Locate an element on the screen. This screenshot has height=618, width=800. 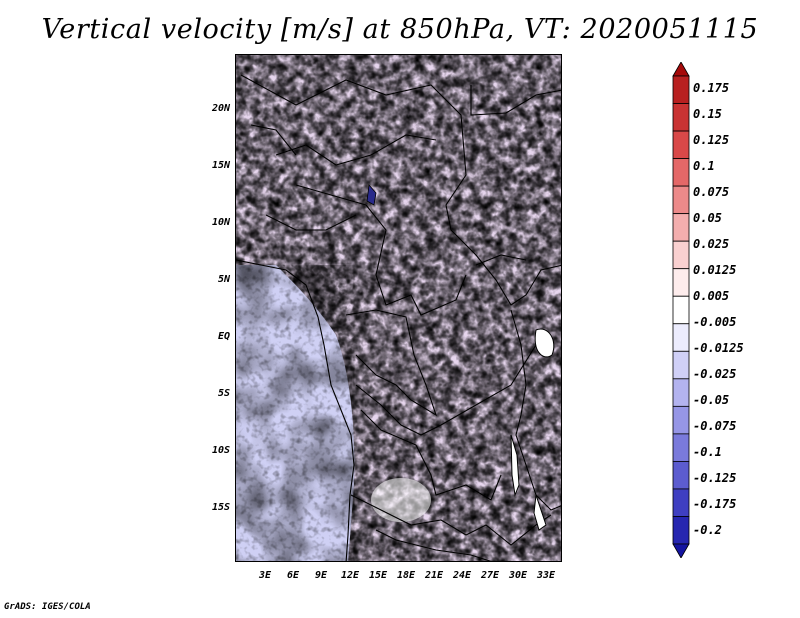
lat-label-15s: 15S is located at coordinates (220, 507).